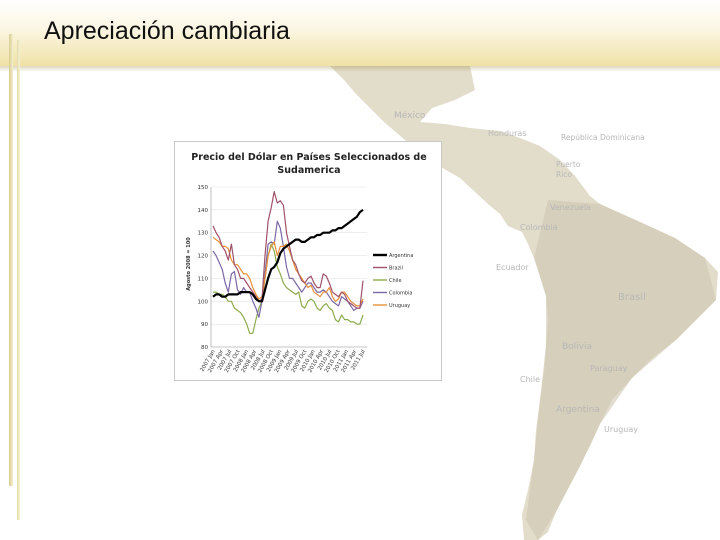 The image size is (720, 540). Describe the element at coordinates (204, 348) in the screenshot. I see `y-tick-label: 80` at that location.